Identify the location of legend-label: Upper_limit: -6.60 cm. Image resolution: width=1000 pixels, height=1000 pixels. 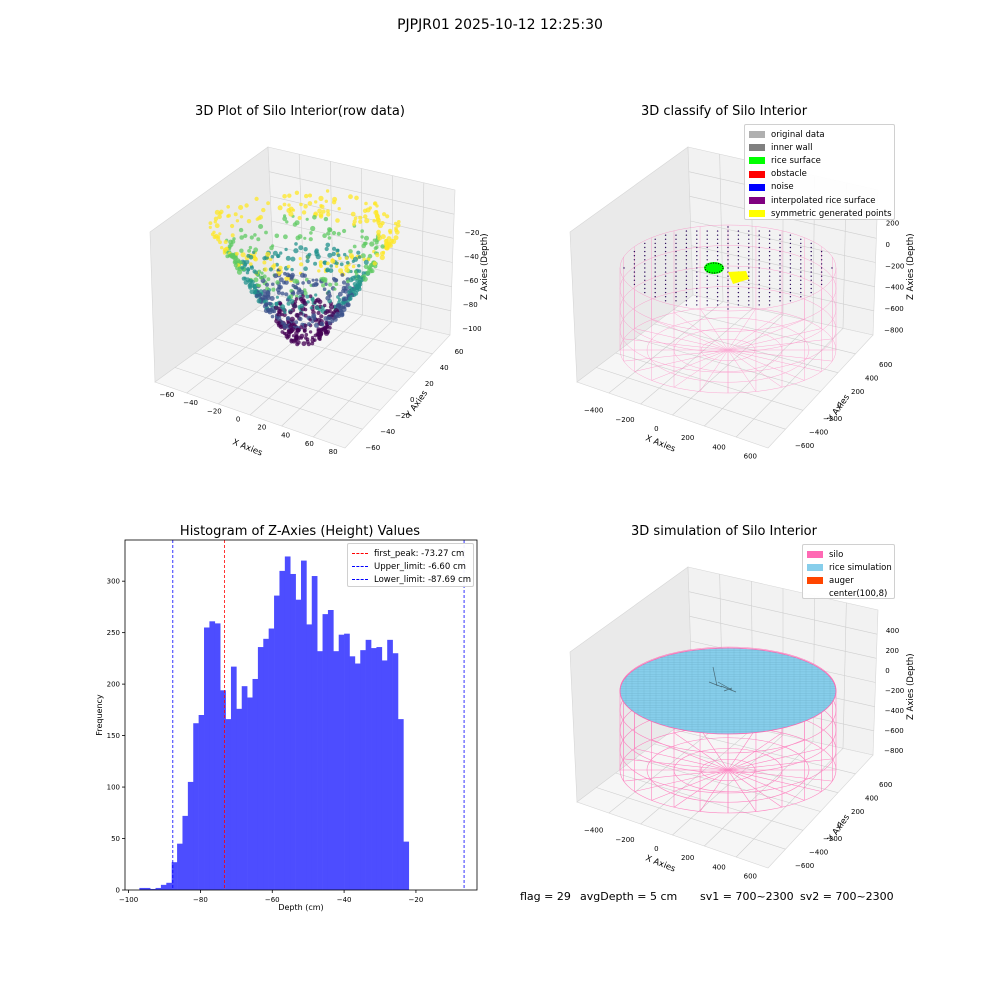
(420, 566).